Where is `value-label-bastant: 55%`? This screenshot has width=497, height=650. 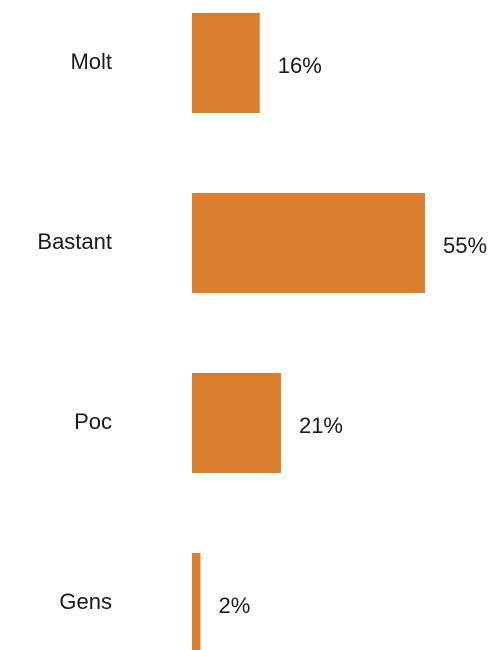 value-label-bastant: 55% is located at coordinates (465, 245).